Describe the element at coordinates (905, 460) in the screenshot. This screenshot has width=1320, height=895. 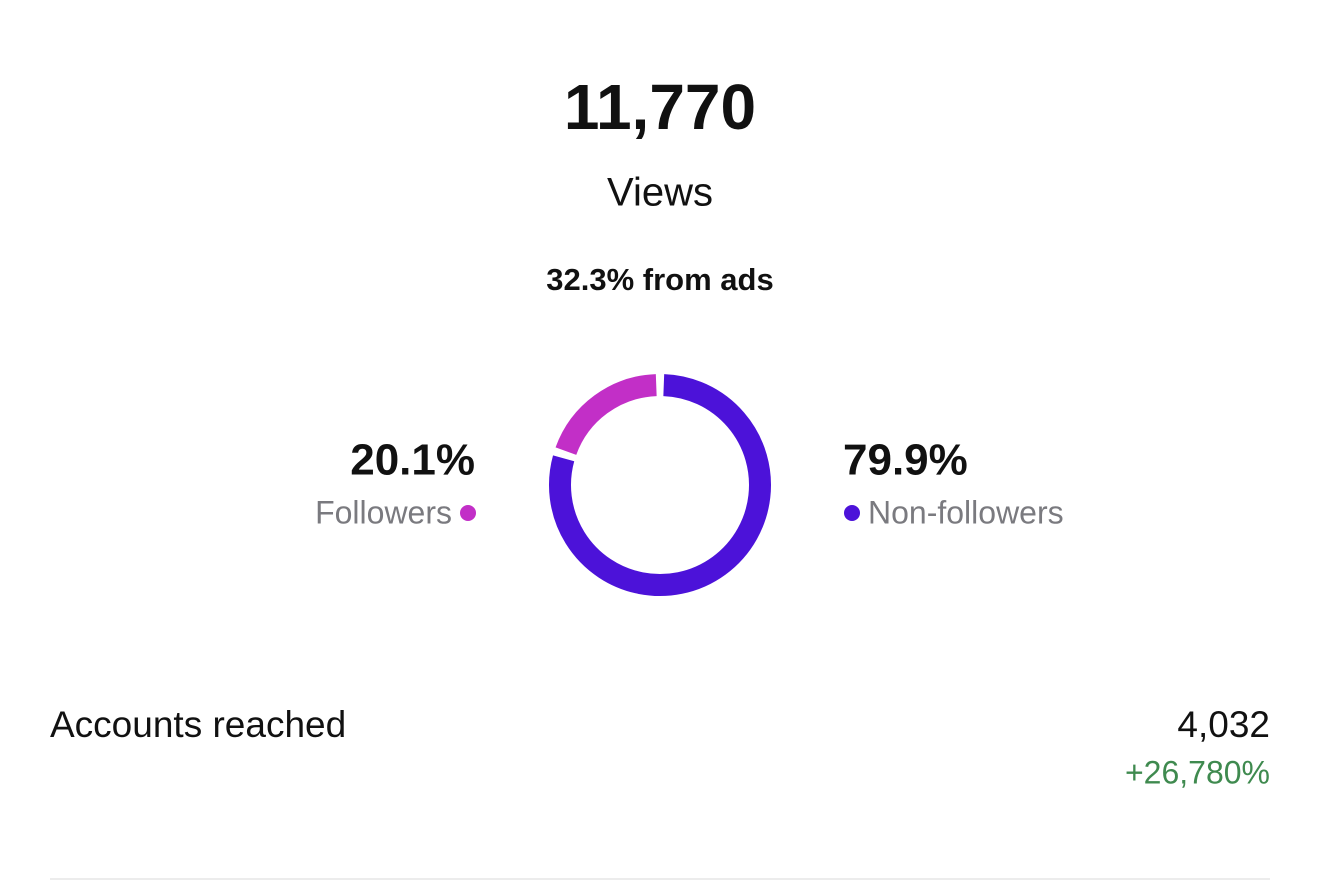
I see `non-followers-percent: 79.9%` at that location.